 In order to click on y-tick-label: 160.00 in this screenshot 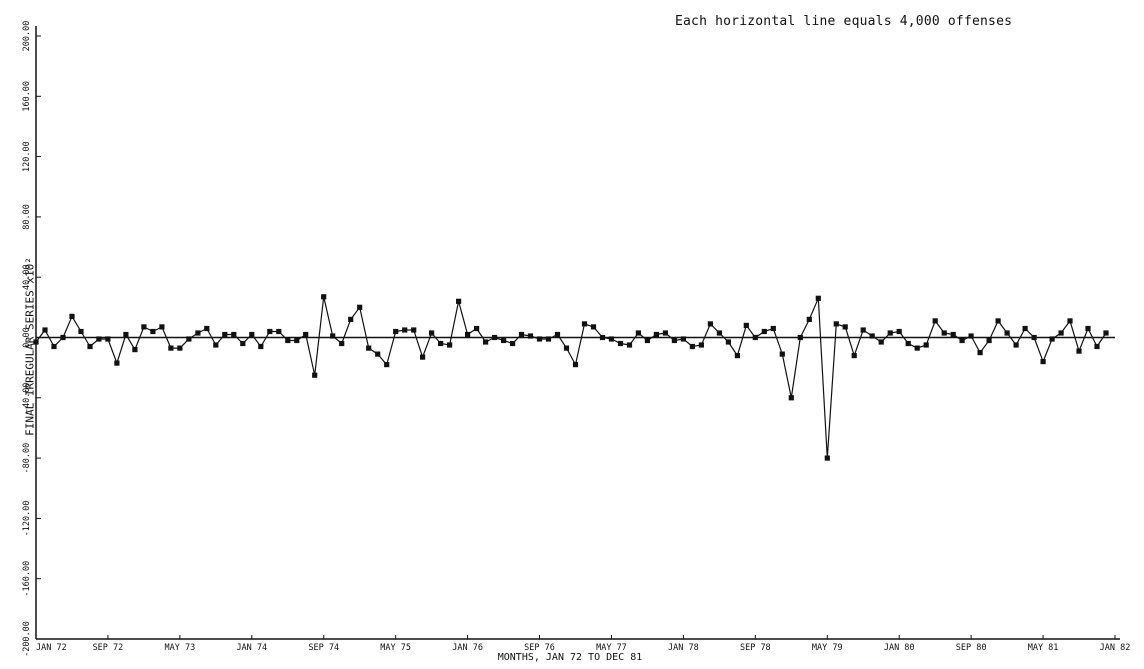, I will do `click(27, 96)`.